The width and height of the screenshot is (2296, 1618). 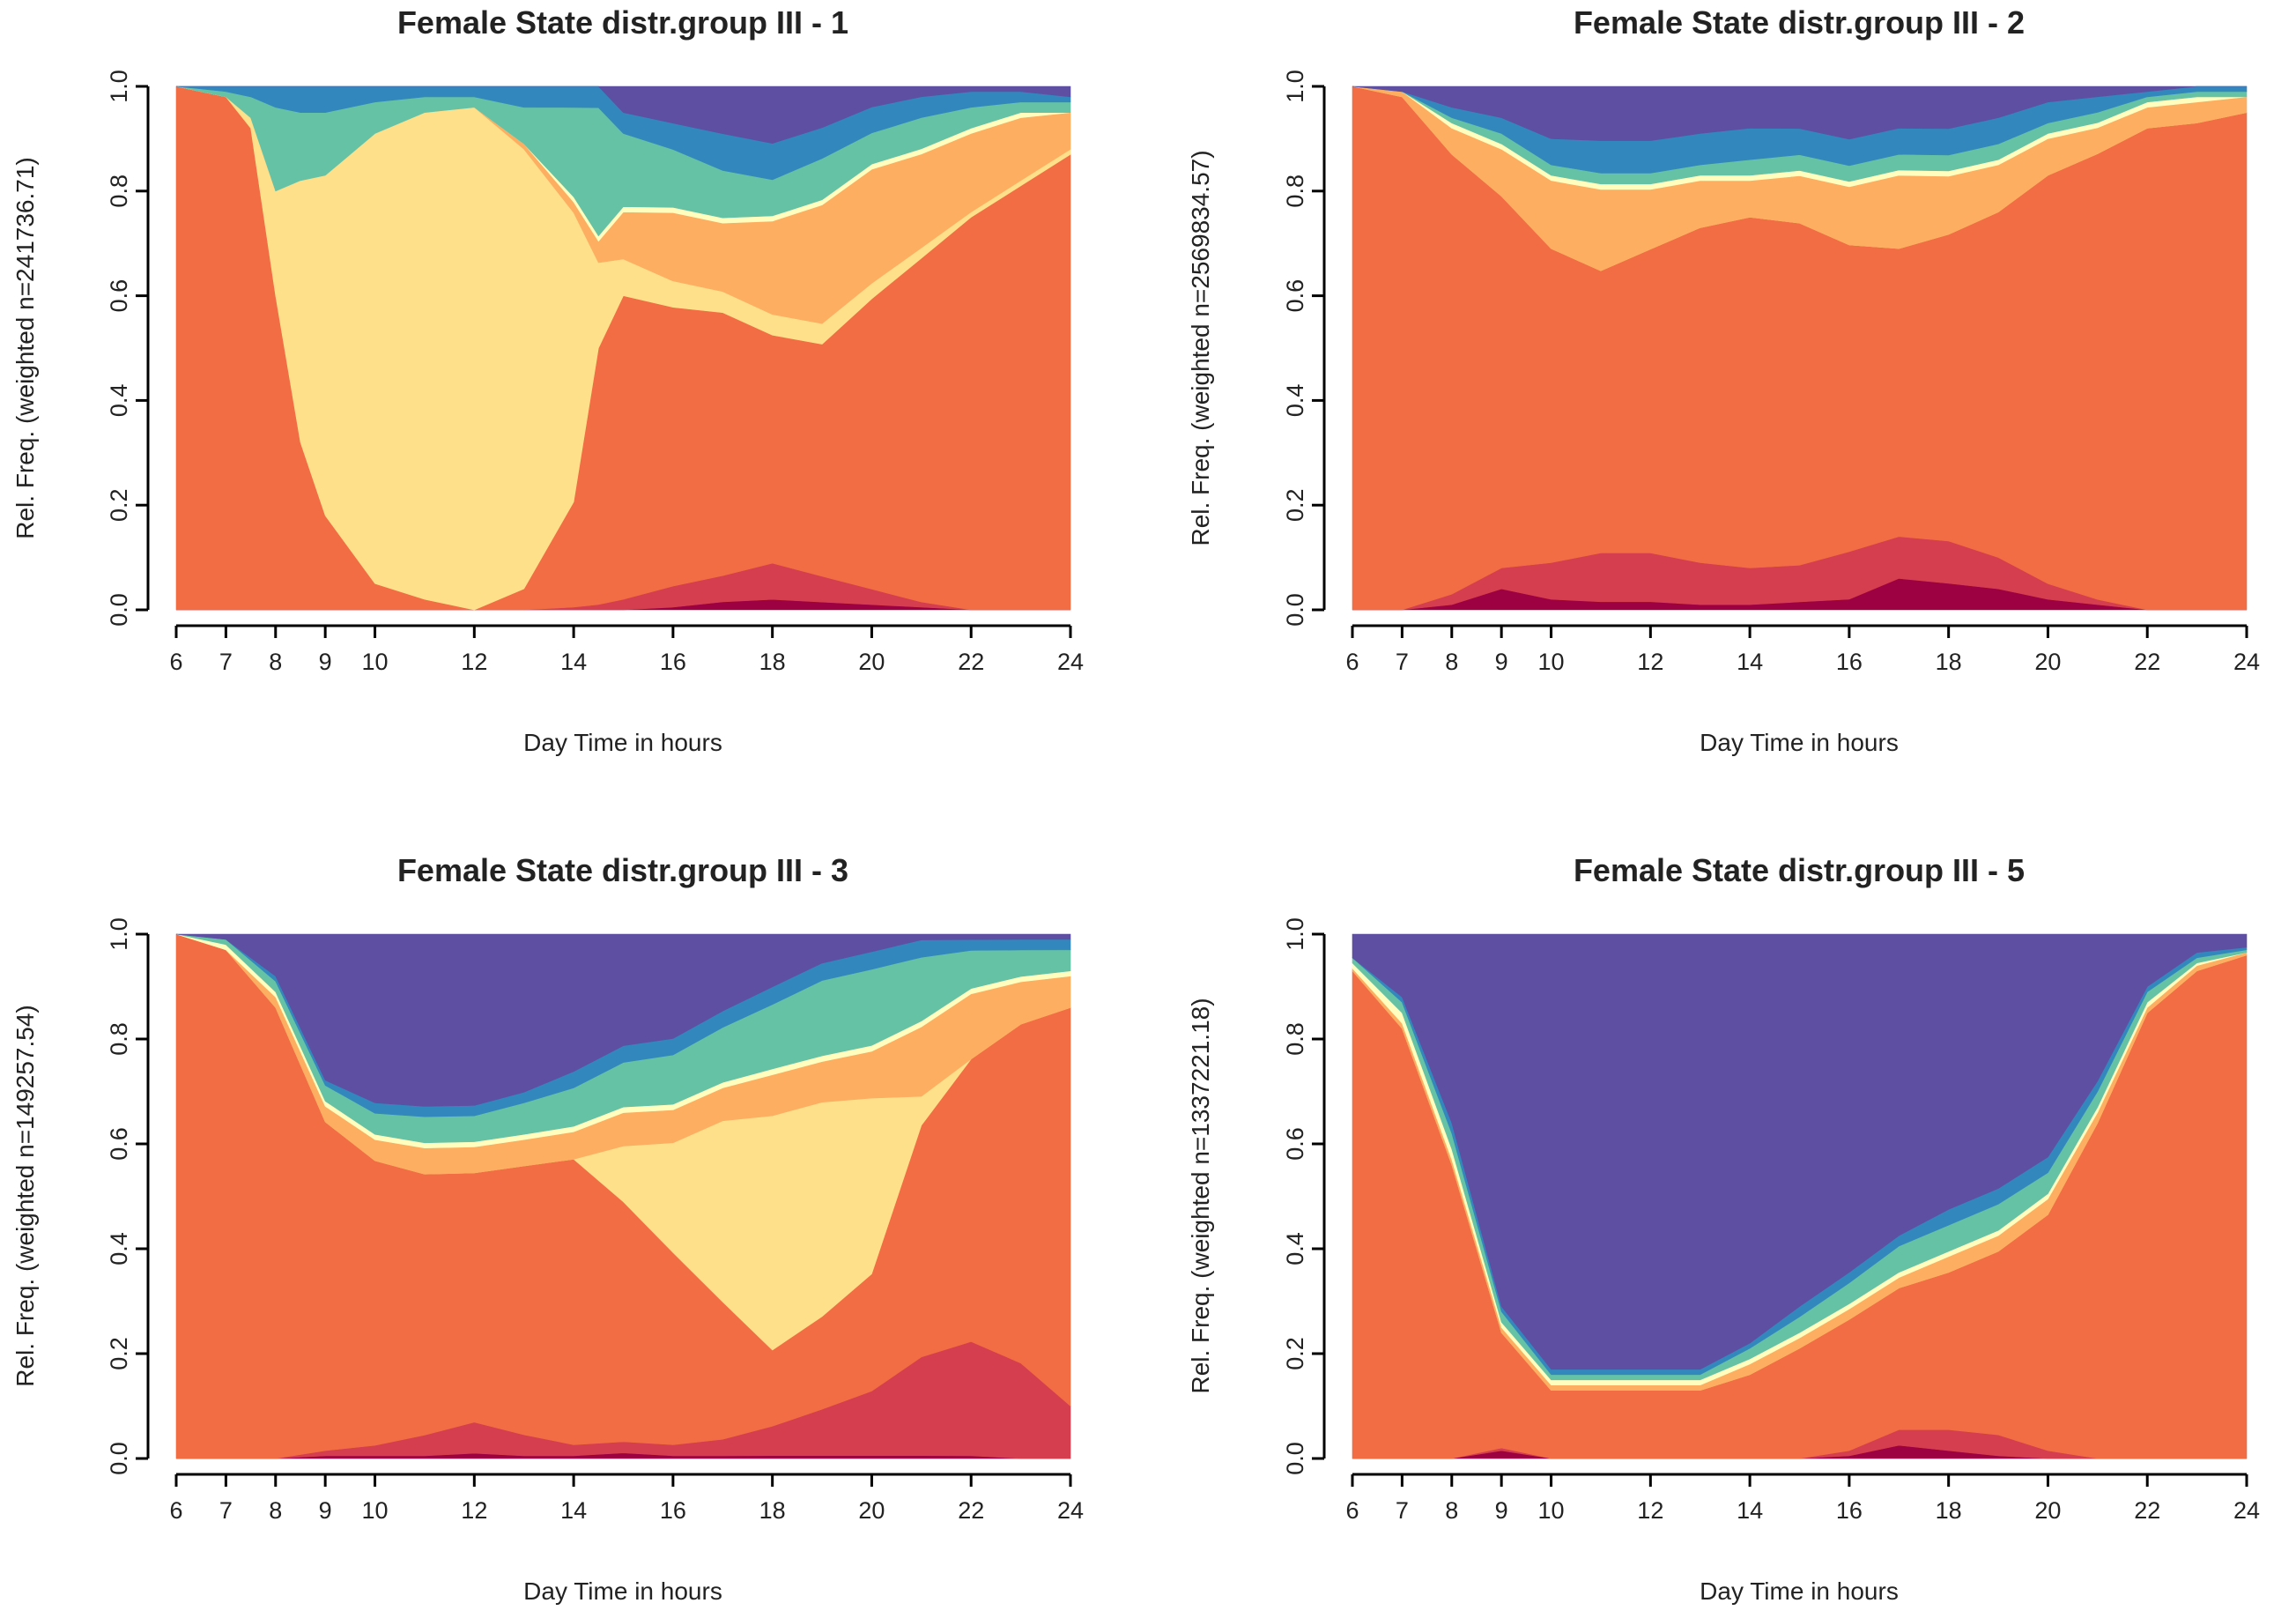 I want to click on y-axis-label: Rel. Freq. (weighted n=149257.54), so click(x=25, y=1196).